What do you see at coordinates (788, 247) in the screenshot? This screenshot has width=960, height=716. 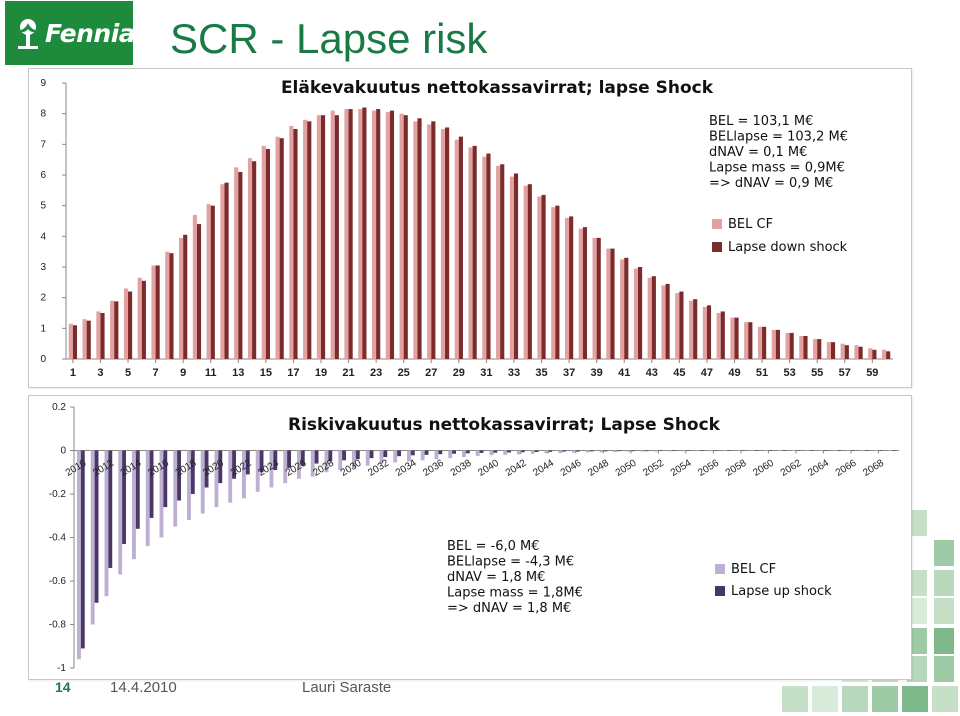 I see `legend-label: Lapse down shock` at bounding box center [788, 247].